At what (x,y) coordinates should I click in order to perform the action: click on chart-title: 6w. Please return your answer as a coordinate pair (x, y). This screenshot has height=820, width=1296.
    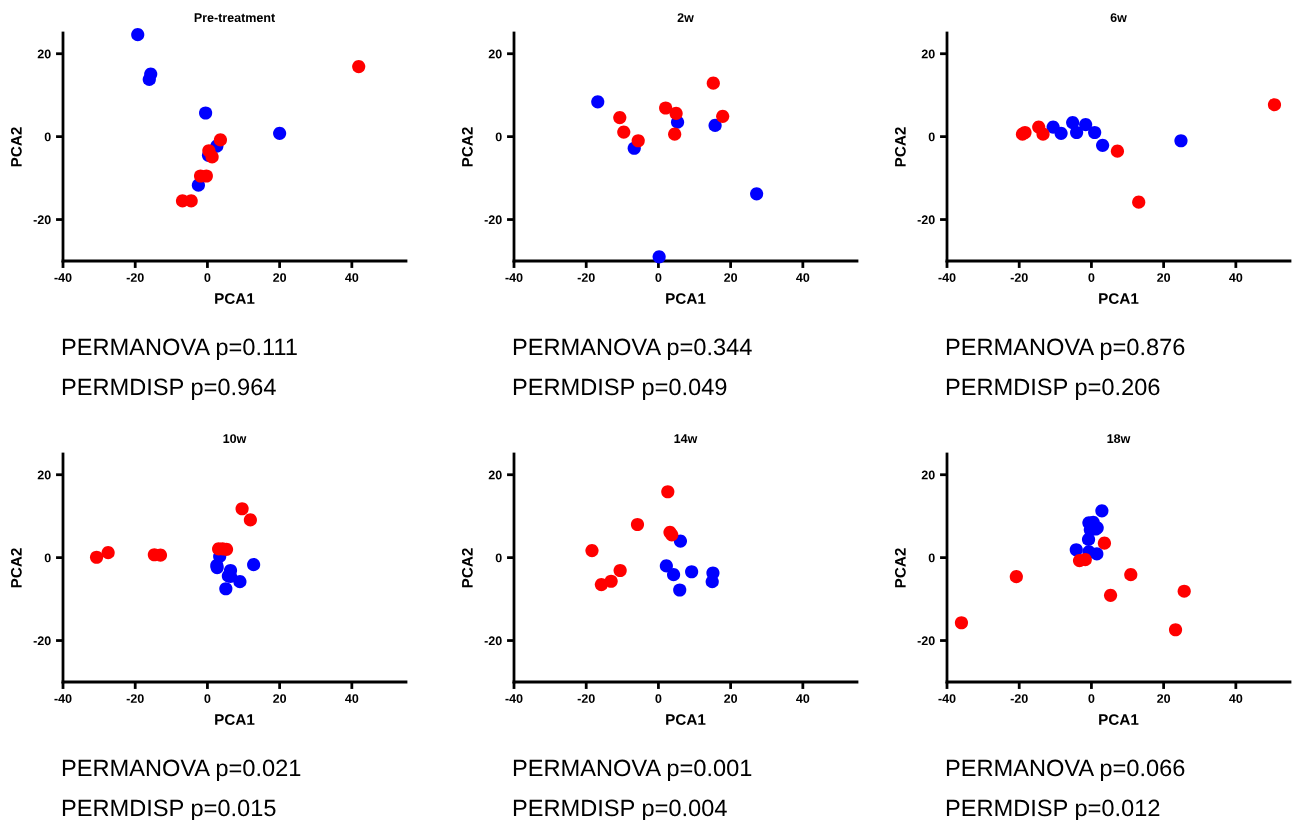
    Looking at the image, I should click on (1118, 18).